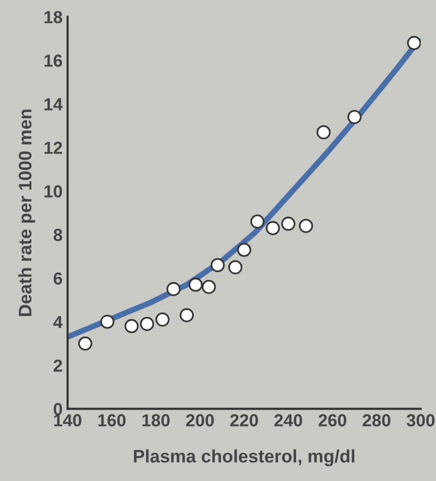 The height and width of the screenshot is (481, 436). What do you see at coordinates (53, 191) in the screenshot?
I see `y-tick-label: 10` at bounding box center [53, 191].